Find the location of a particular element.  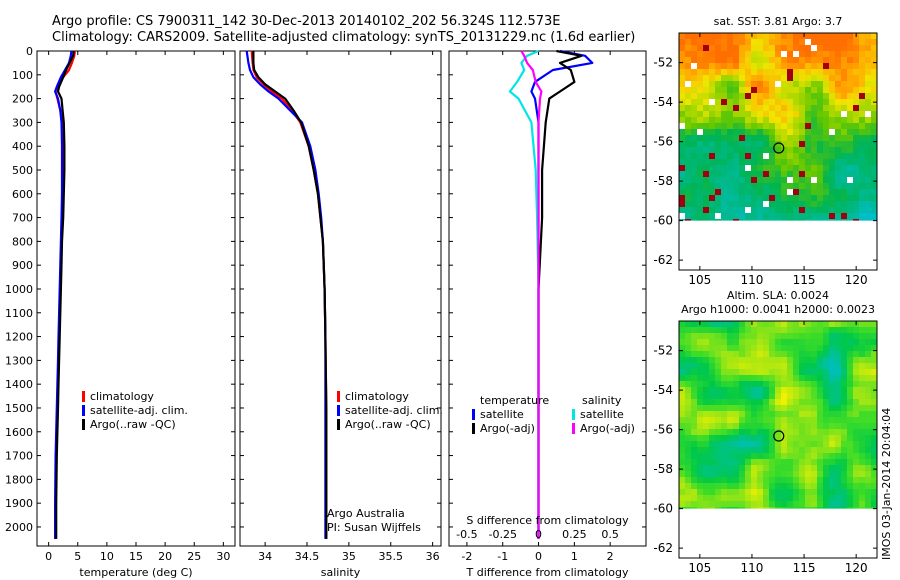

argo-location-marker is located at coordinates (779, 148).